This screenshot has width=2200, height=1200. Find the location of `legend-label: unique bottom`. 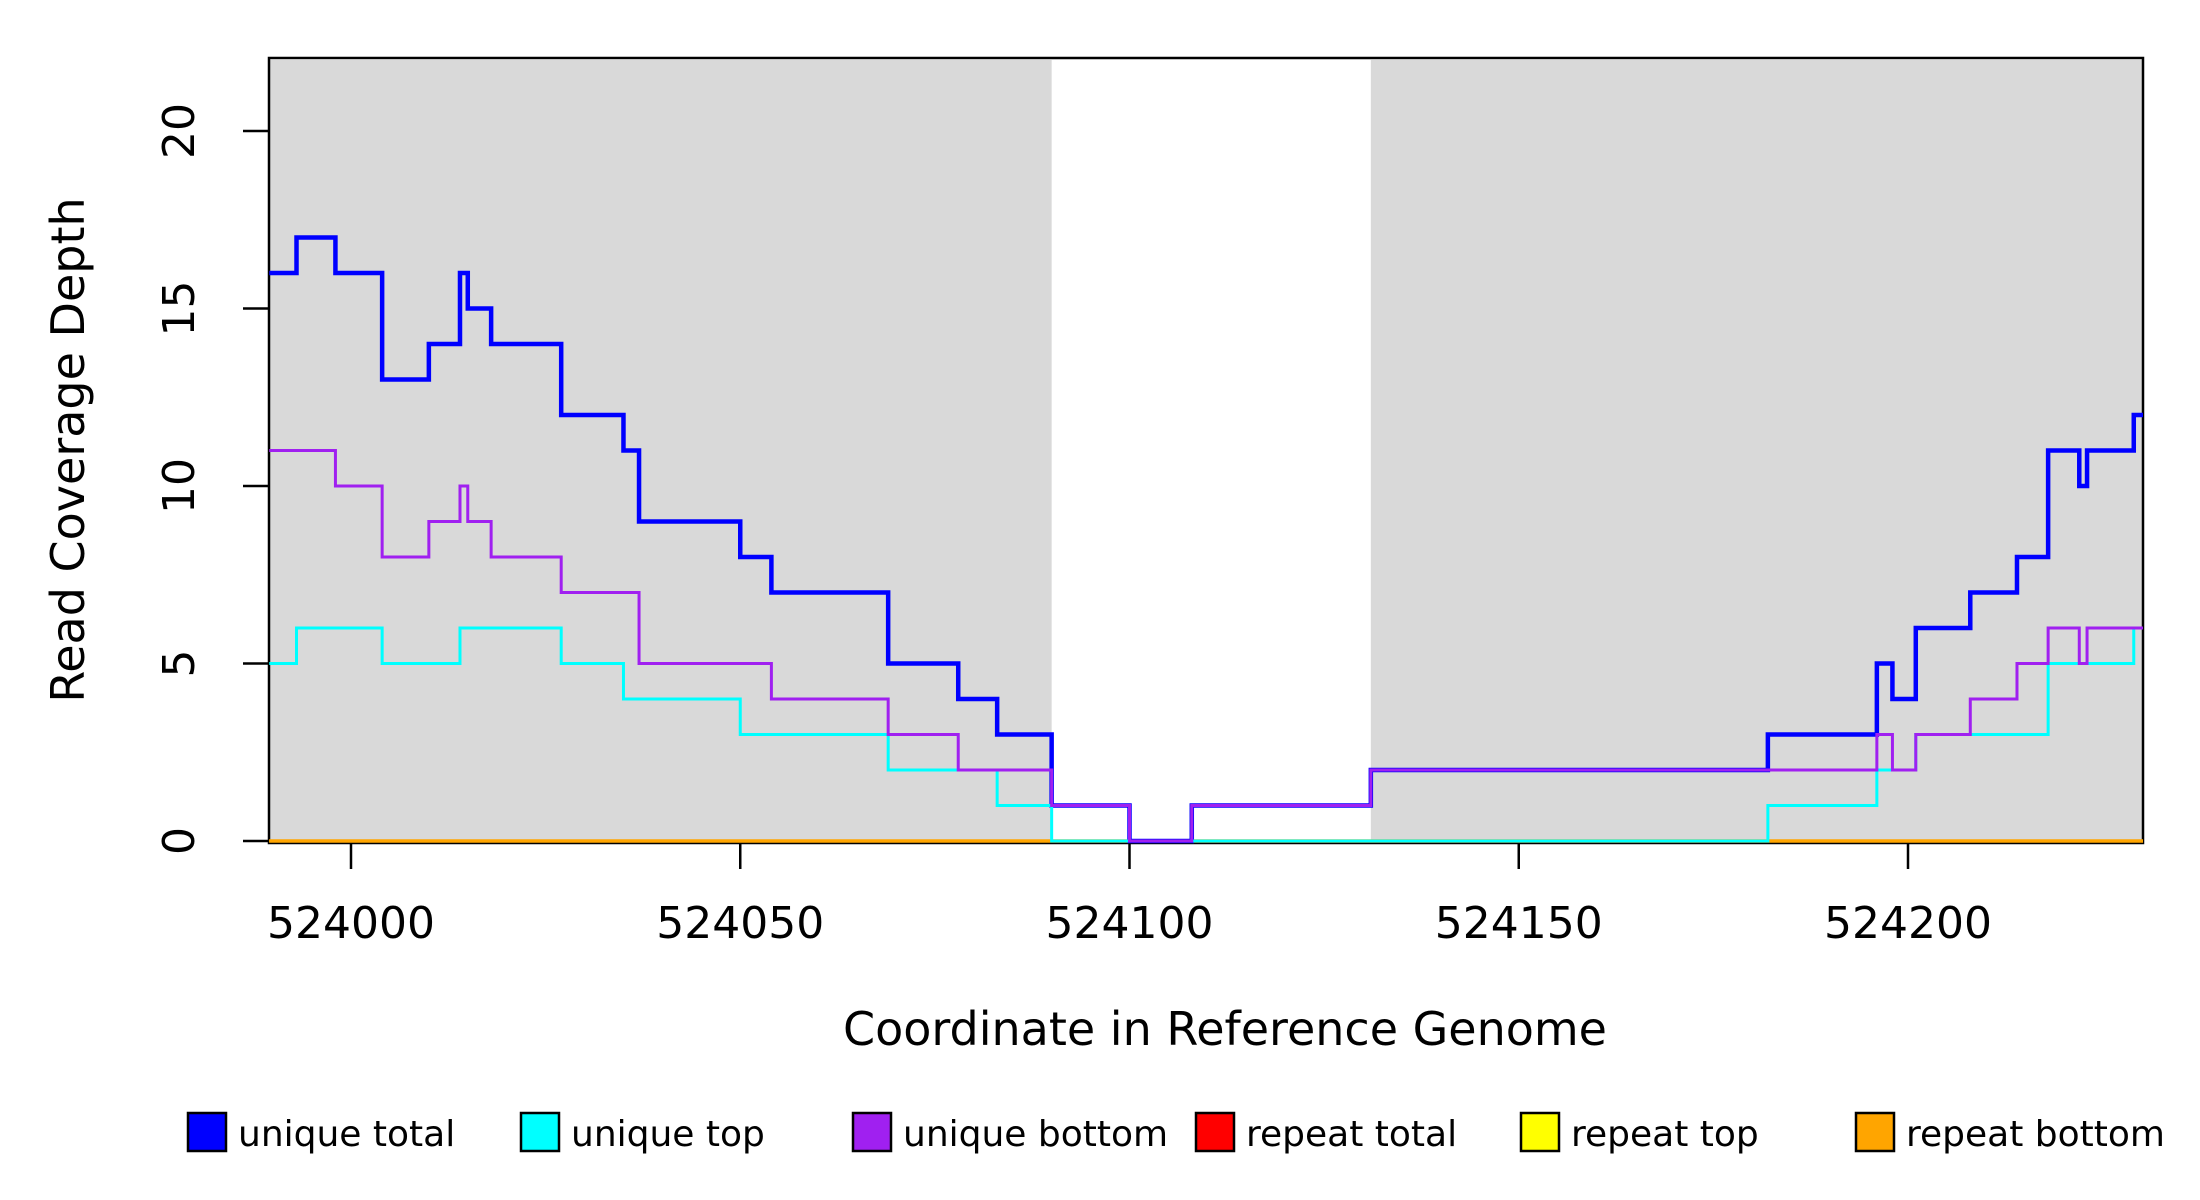

legend-label: unique bottom is located at coordinates (1035, 1134).